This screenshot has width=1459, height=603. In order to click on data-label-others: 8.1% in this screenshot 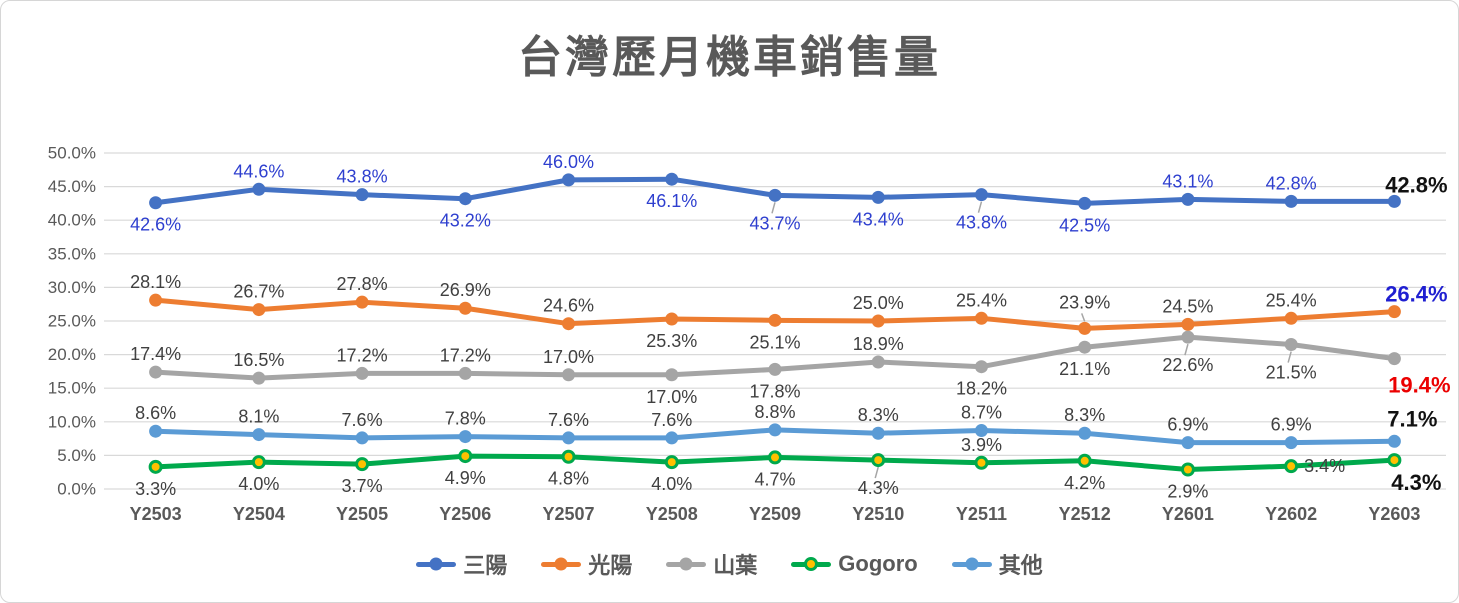, I will do `click(258, 417)`.